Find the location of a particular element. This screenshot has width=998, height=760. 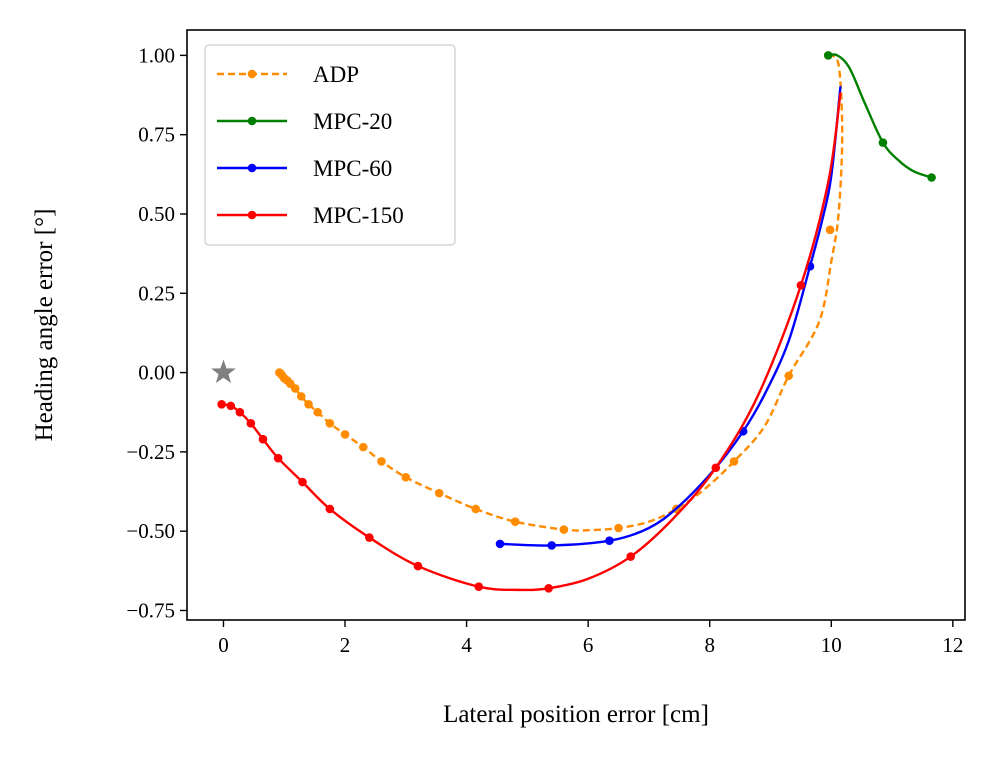

x-tick-label: 2 is located at coordinates (345, 645).